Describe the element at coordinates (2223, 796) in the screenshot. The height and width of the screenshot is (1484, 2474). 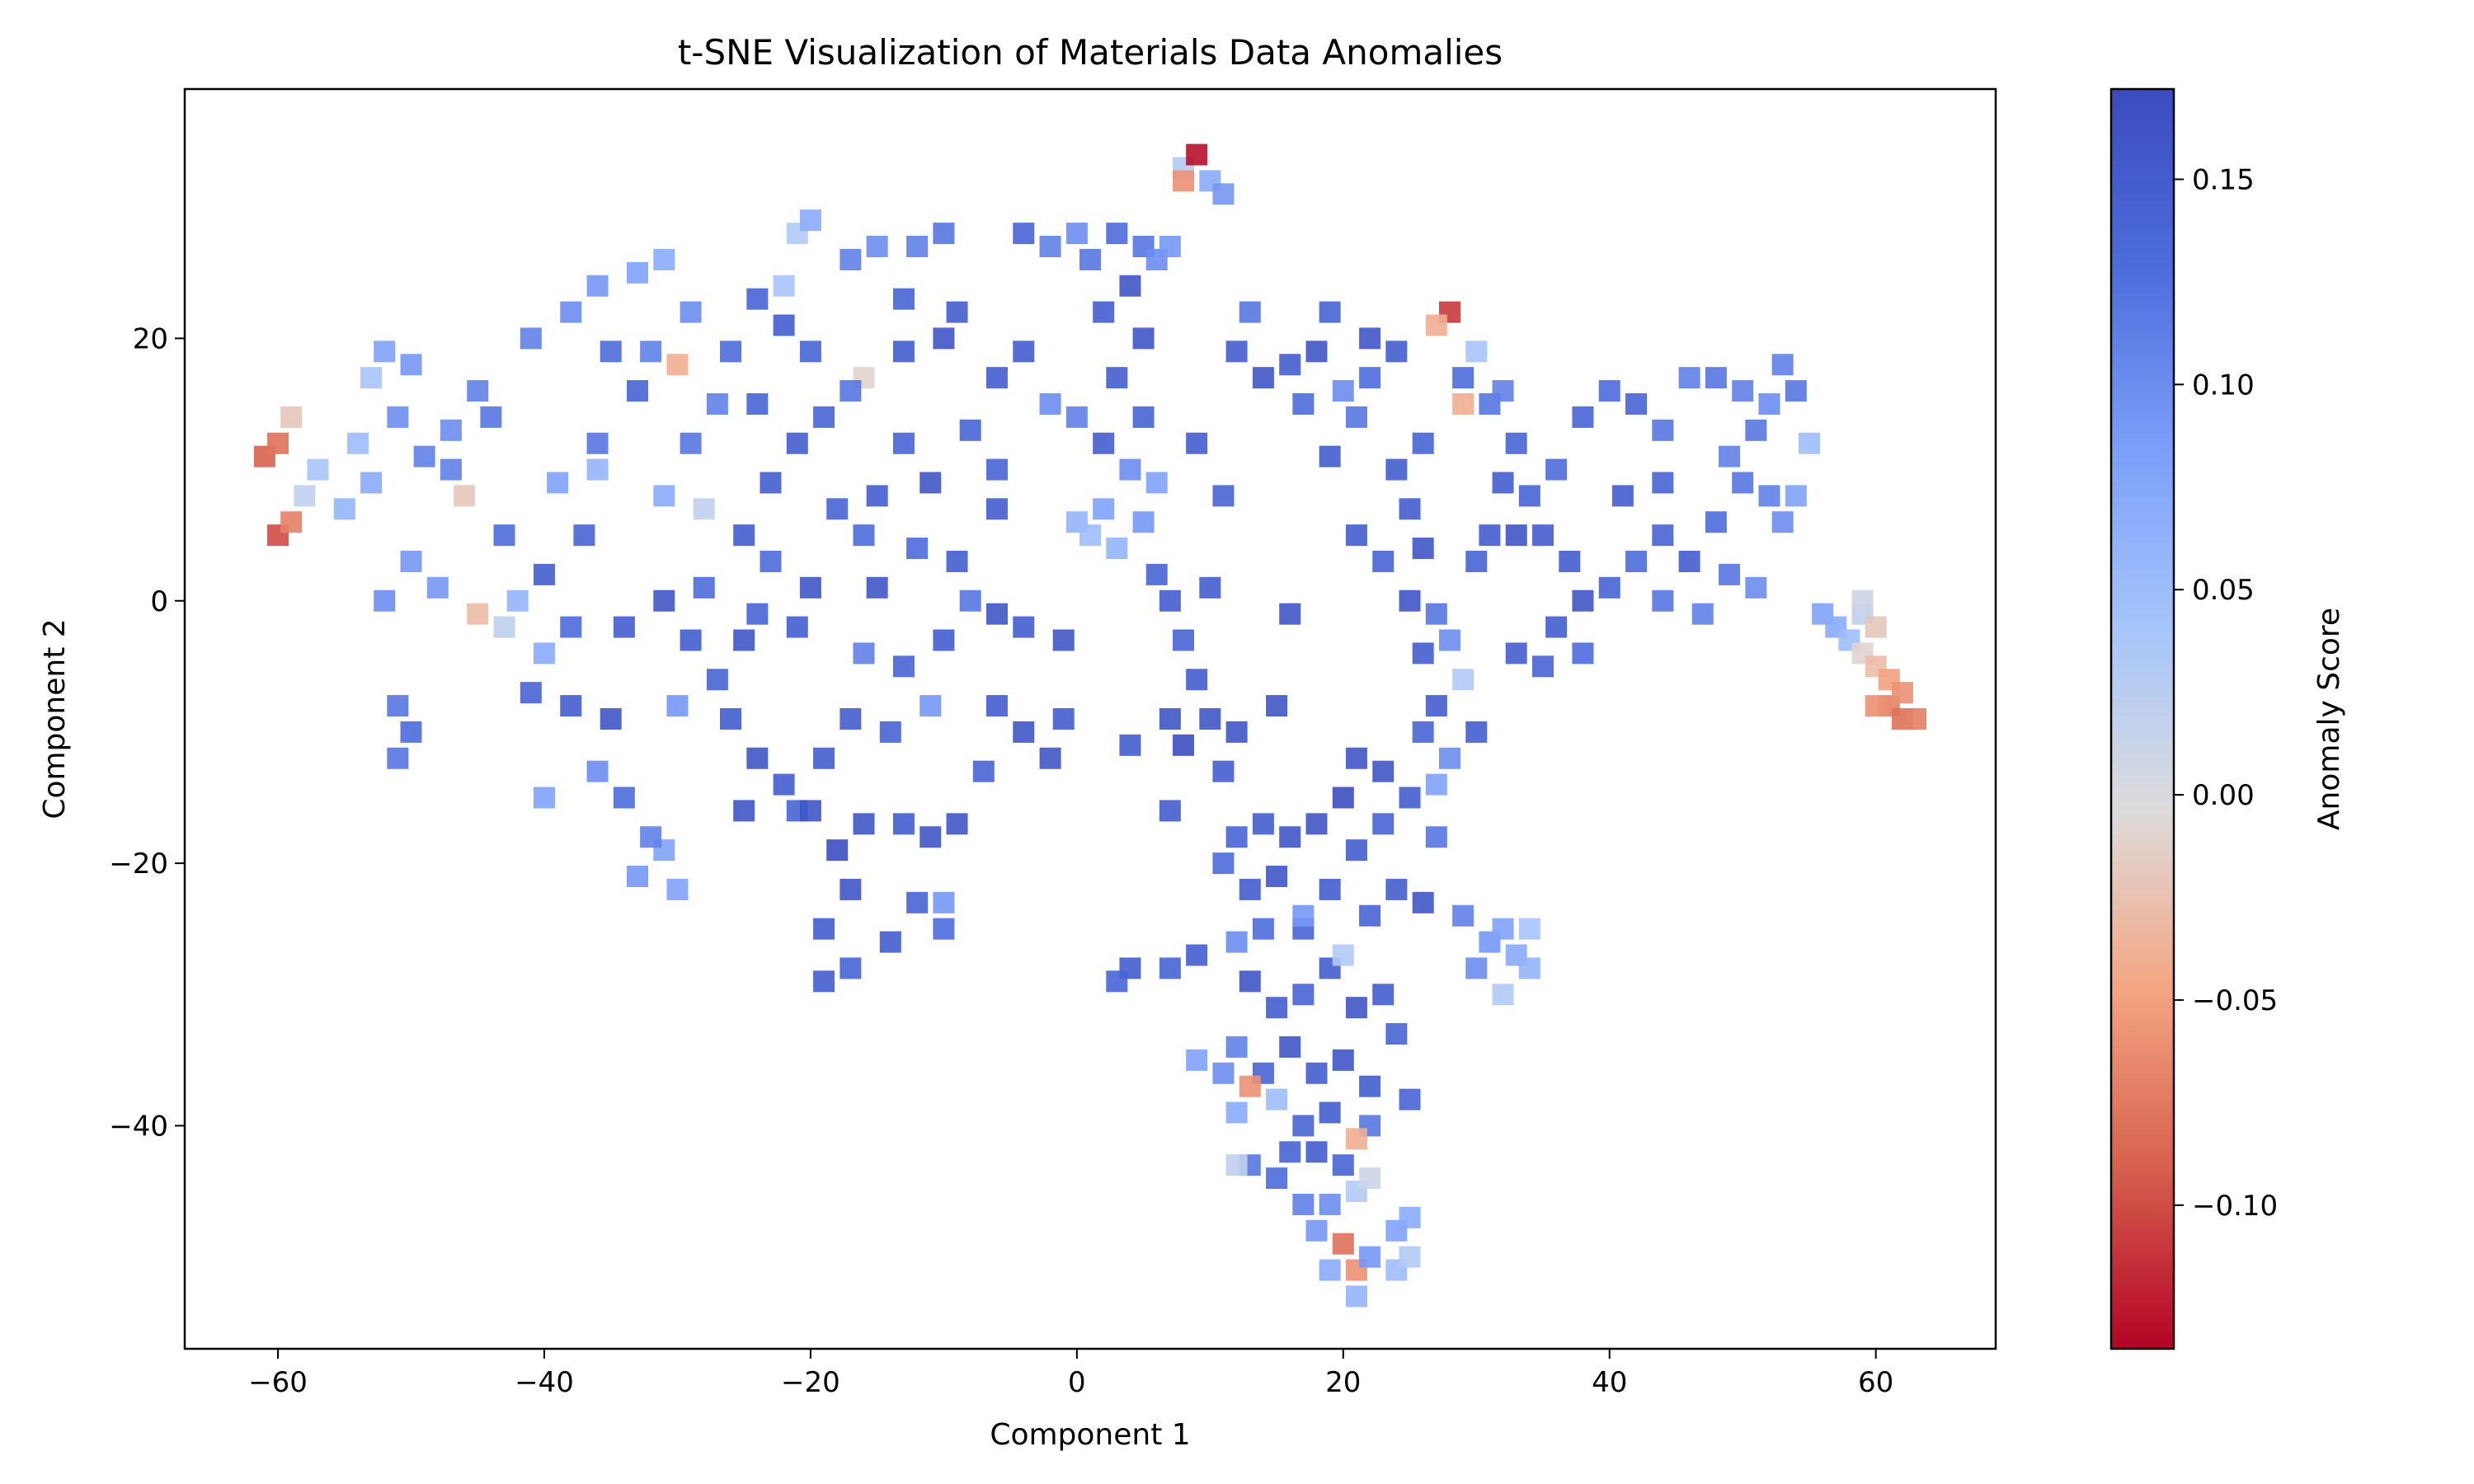
I see `colorbar-tick-label: 0.00` at that location.